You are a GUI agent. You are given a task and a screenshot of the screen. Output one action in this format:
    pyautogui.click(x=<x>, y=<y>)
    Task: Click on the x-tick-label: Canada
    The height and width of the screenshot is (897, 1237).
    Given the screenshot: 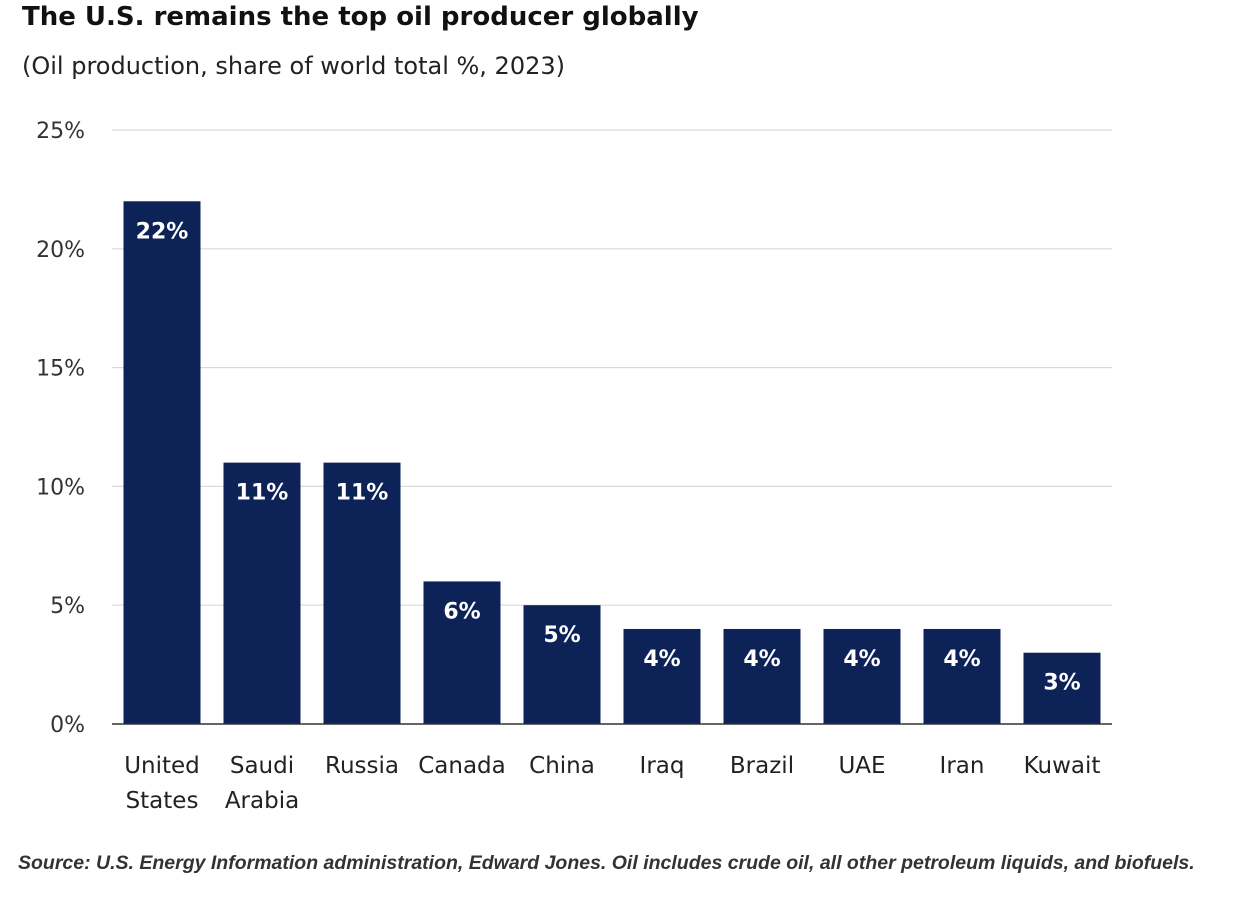 What is the action you would take?
    pyautogui.click(x=462, y=766)
    